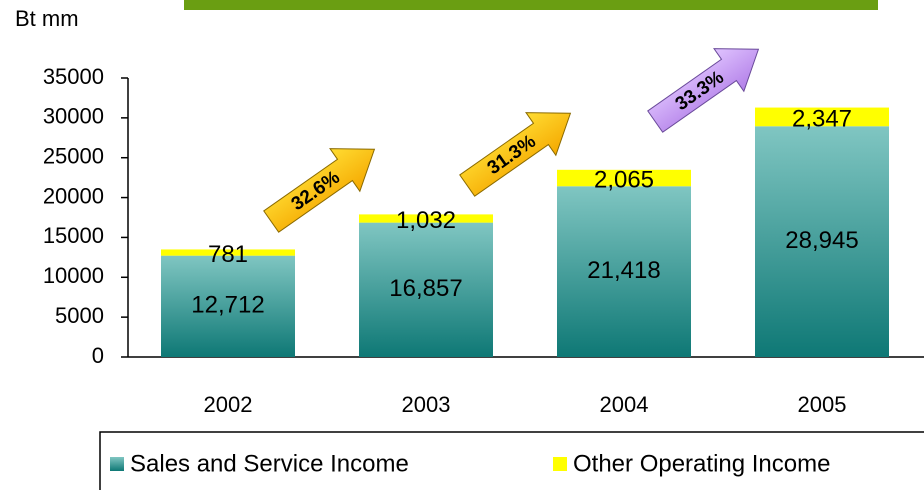  Describe the element at coordinates (703, 90) in the screenshot. I see `growth-arrow: 33.3%` at that location.